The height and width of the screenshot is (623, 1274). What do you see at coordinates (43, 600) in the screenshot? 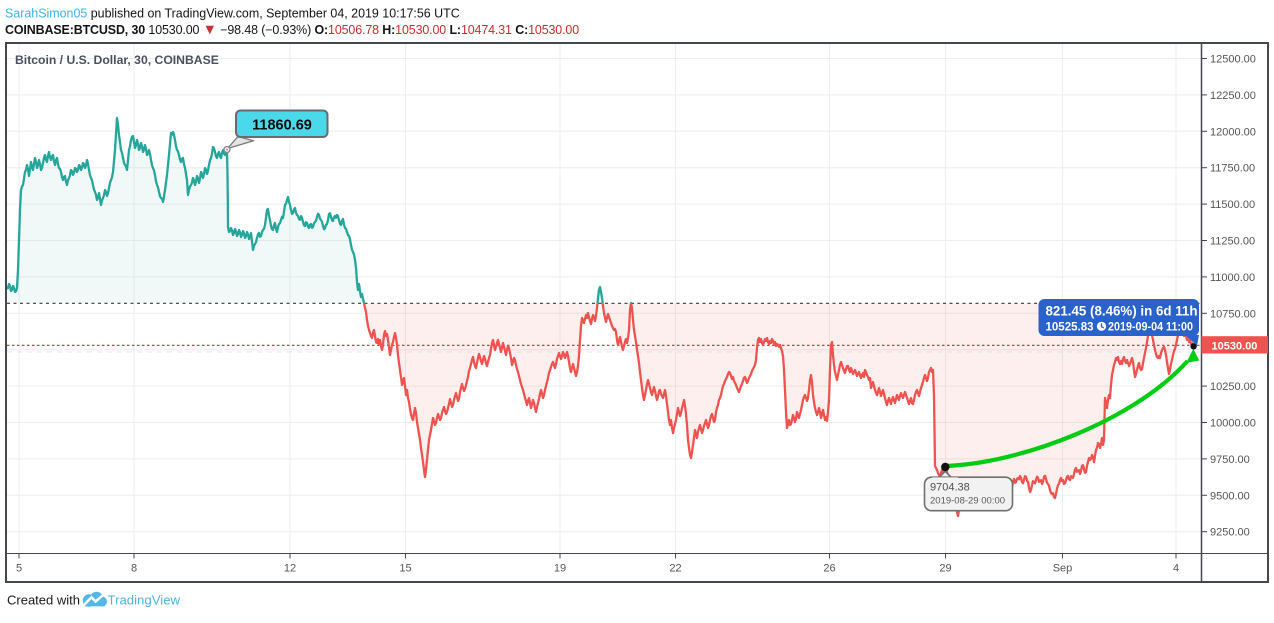
I see `svg-text: Created with` at bounding box center [43, 600].